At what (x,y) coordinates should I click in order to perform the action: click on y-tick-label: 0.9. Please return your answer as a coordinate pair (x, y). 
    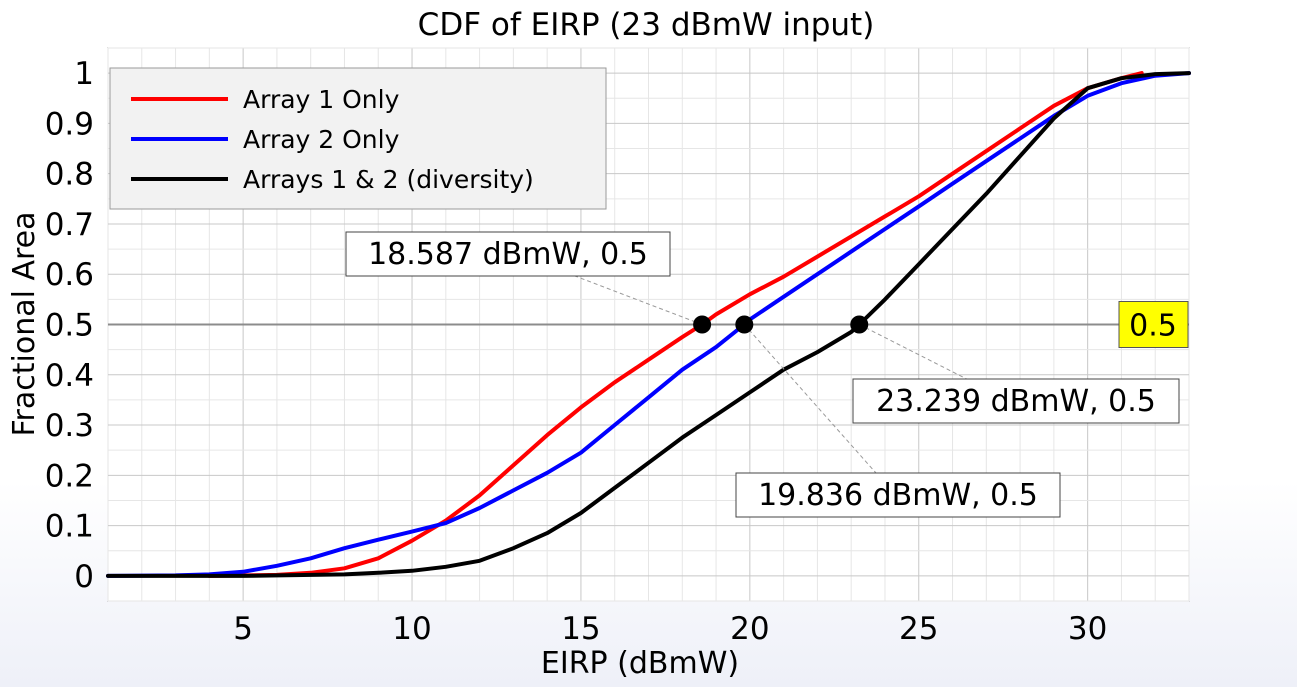
    Looking at the image, I should click on (69, 124).